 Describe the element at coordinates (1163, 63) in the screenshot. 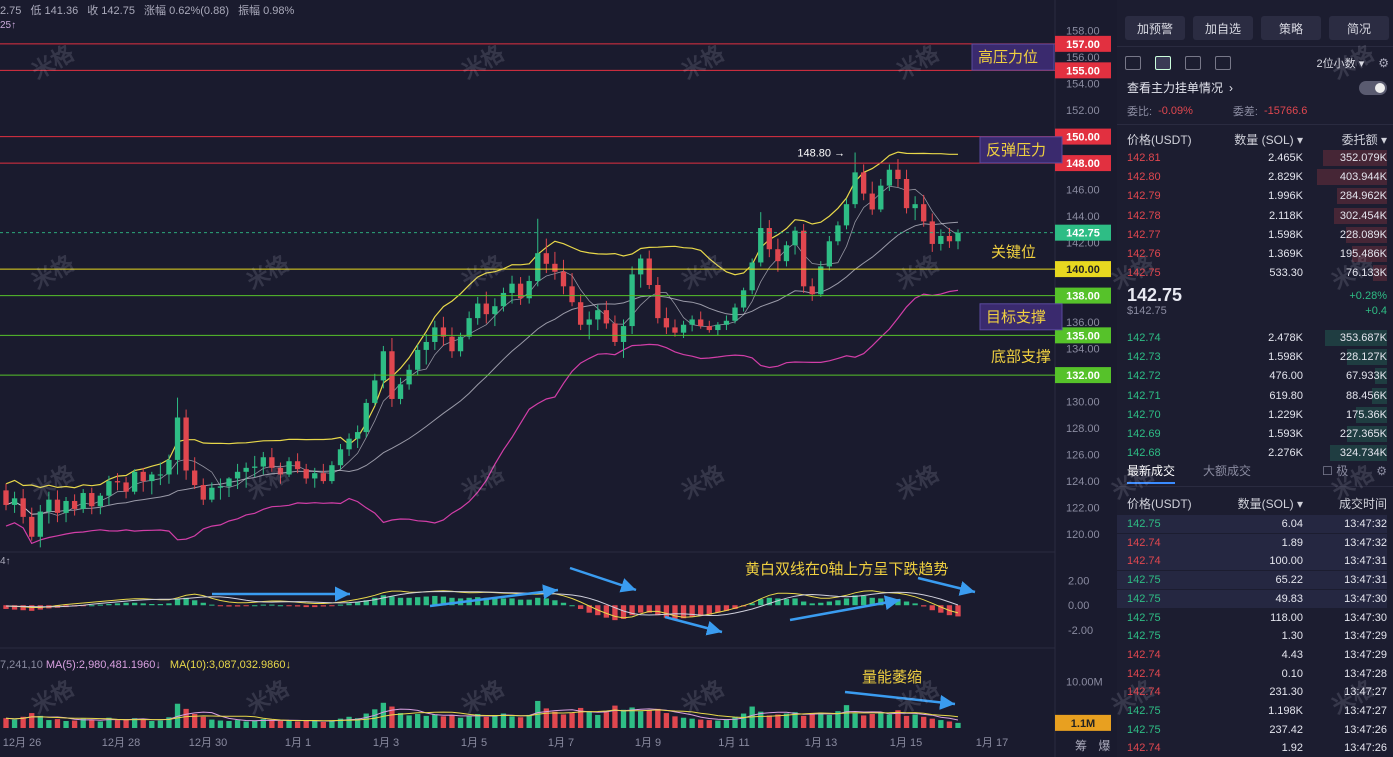

I see `split-view-icon` at that location.